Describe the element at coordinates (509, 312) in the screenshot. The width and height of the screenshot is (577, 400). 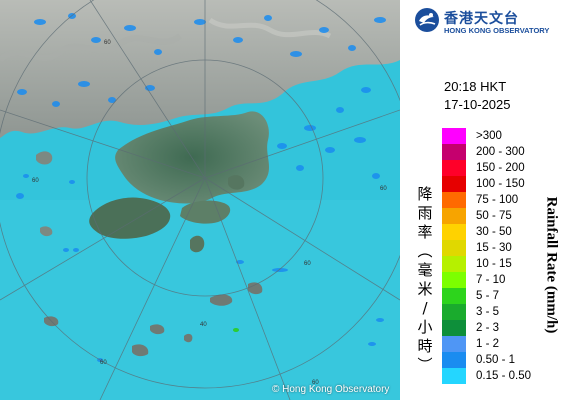
I see `legend-item: 3 - 5` at that location.